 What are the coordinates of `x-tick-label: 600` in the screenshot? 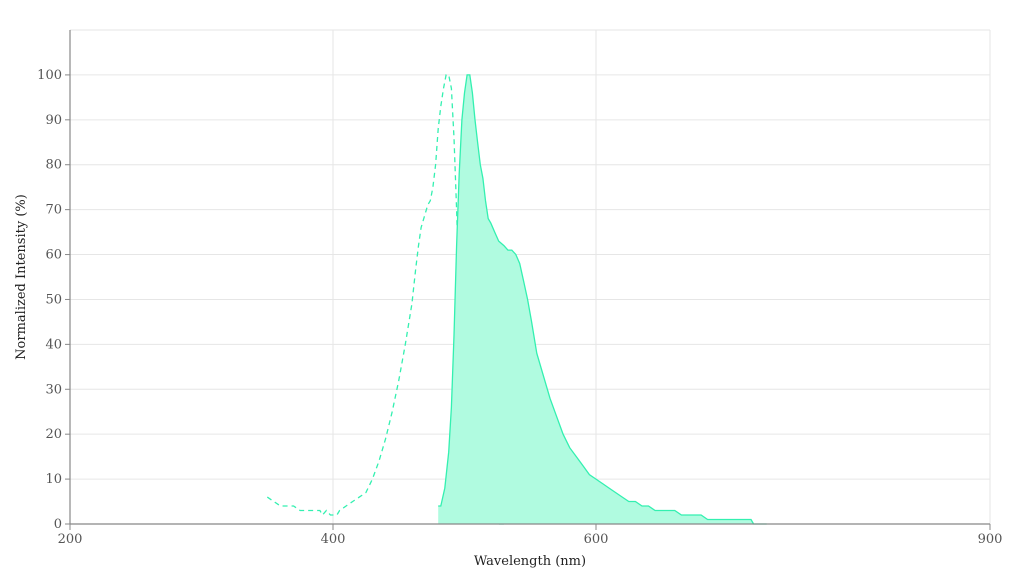 It's located at (596, 539).